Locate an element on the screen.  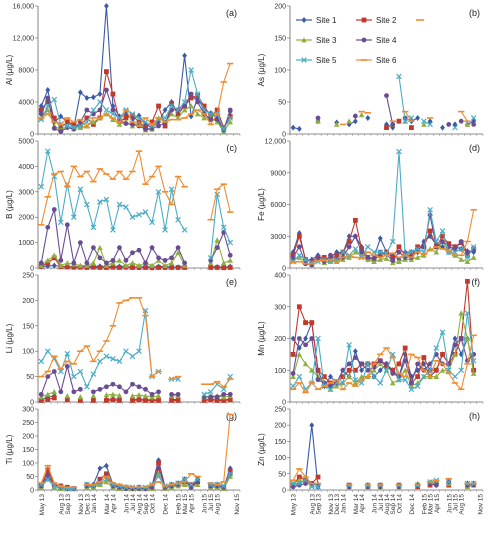
y-tick-label: 200 is located at coordinates (28, 437).